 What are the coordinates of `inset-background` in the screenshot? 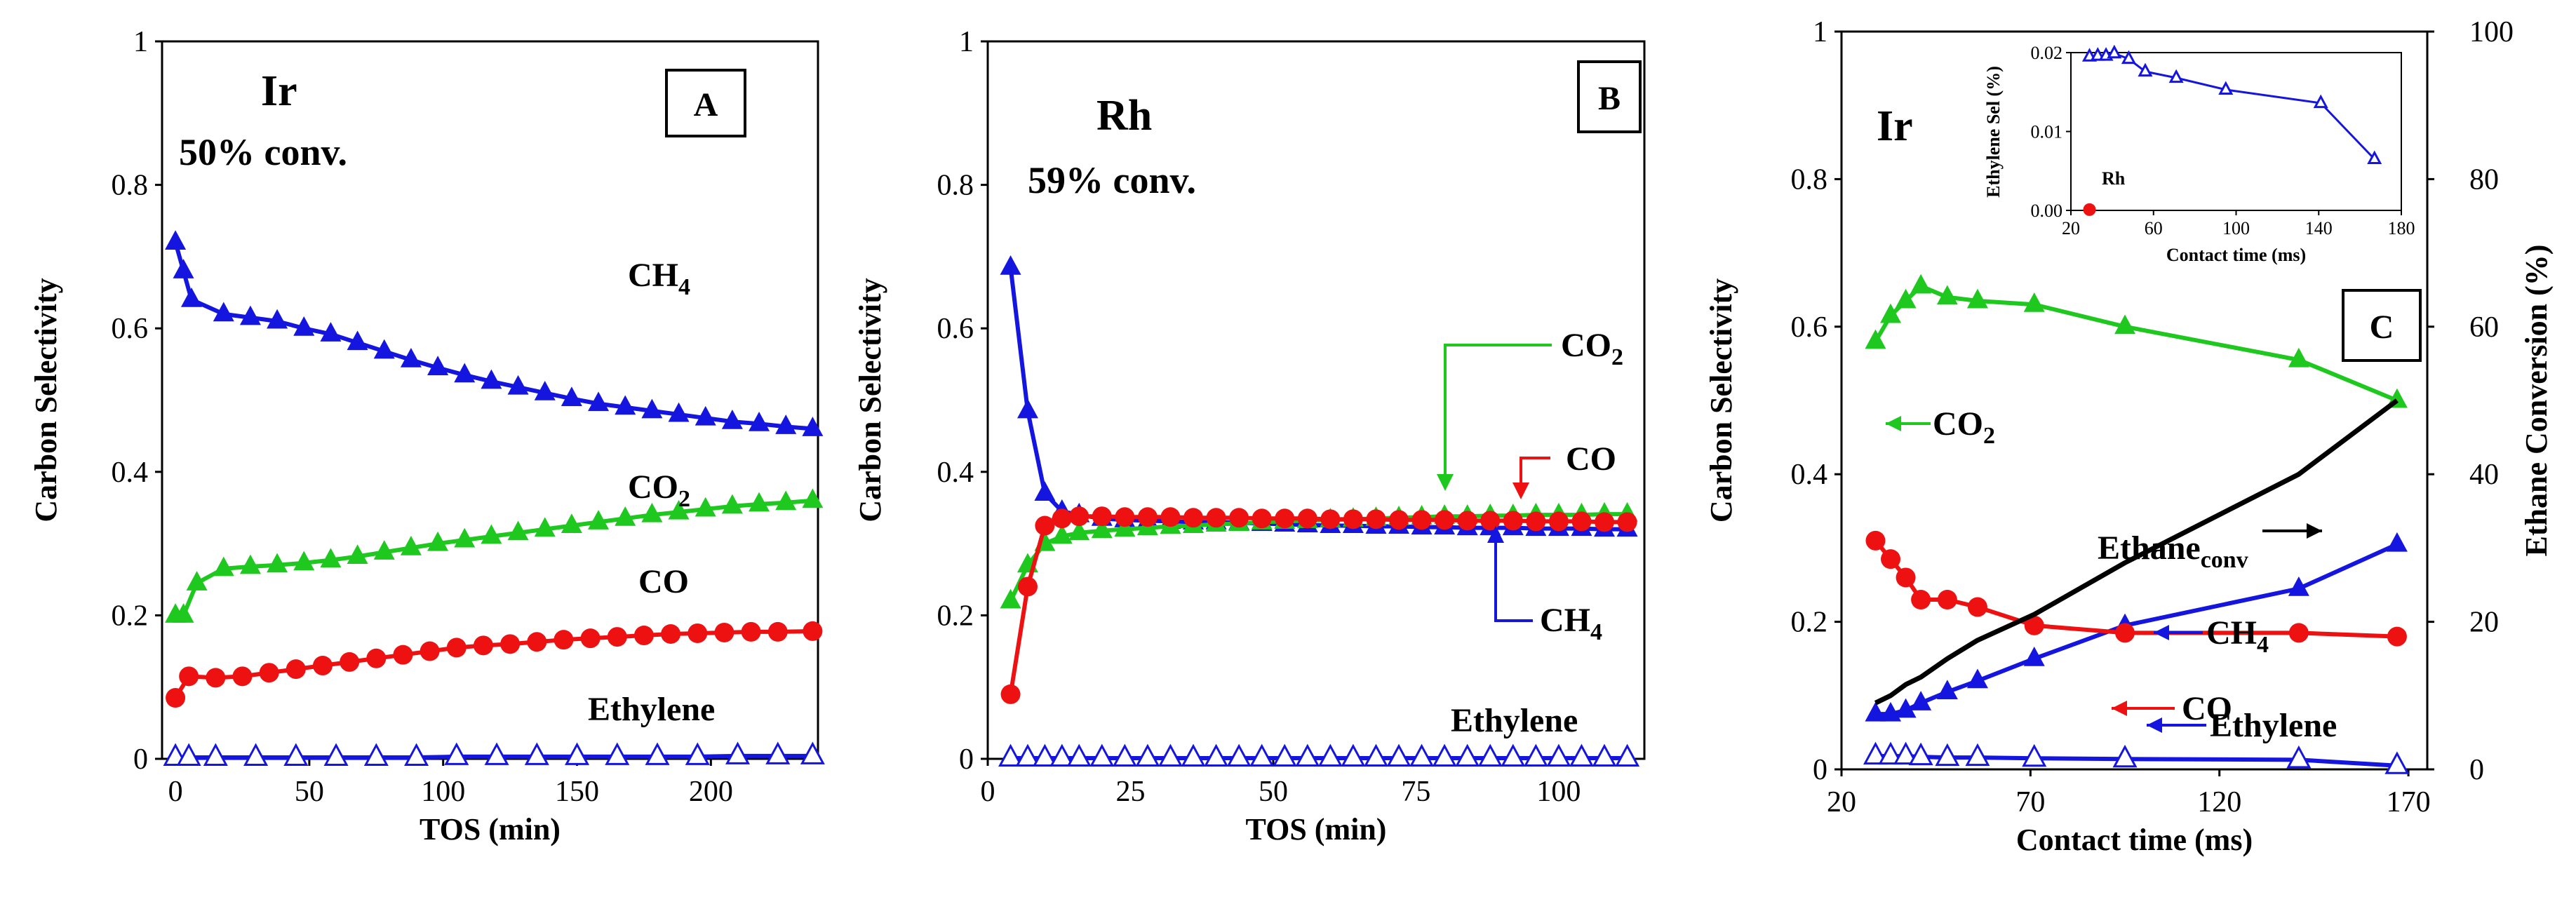 It's located at (2199, 158).